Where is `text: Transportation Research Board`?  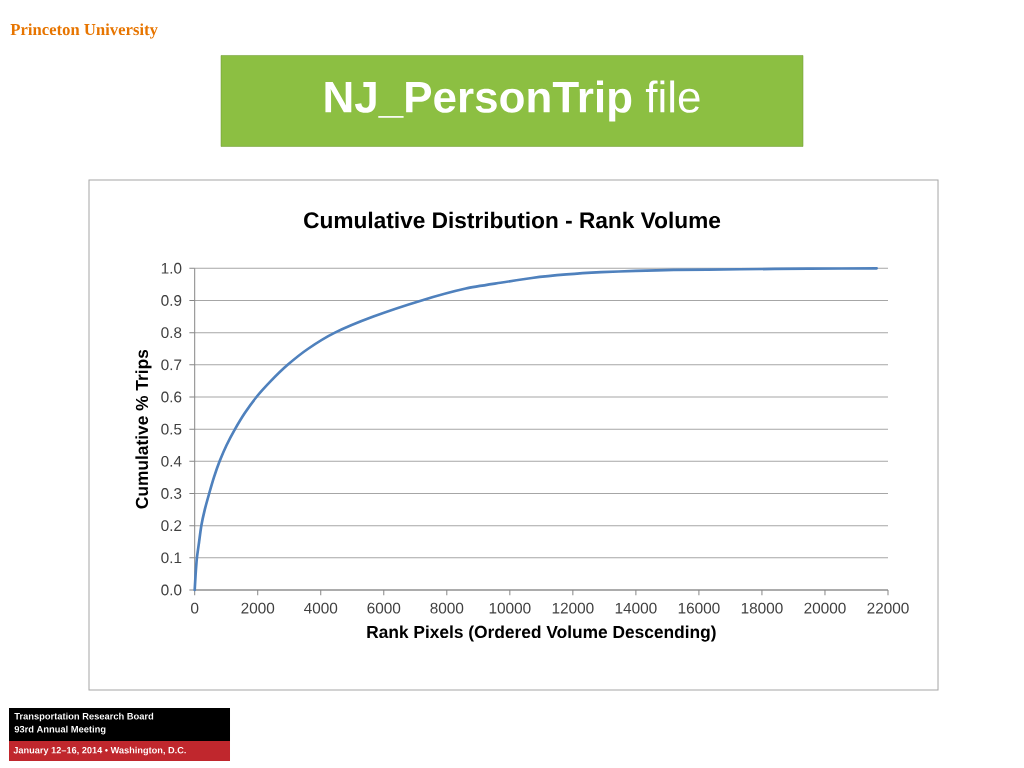 text: Transportation Research Board is located at coordinates (84, 717).